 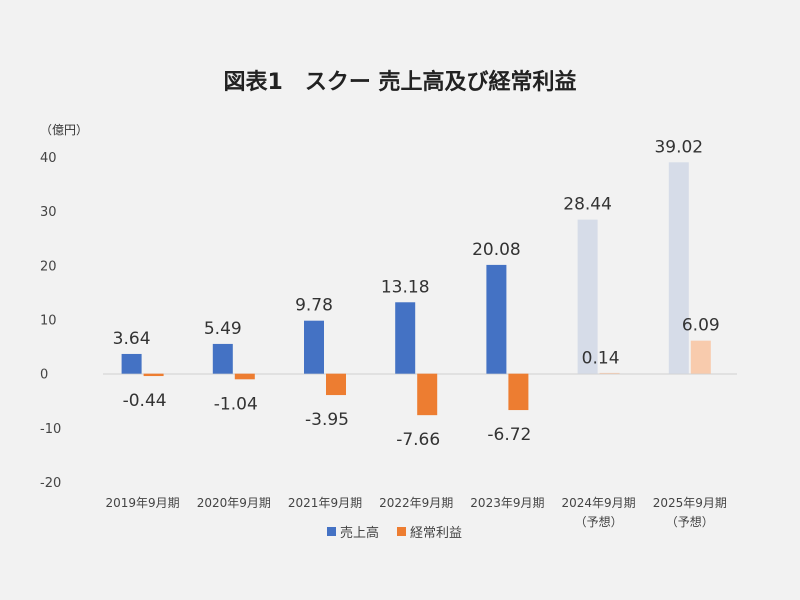 I want to click on y-tick-label: 10, so click(x=48, y=321).